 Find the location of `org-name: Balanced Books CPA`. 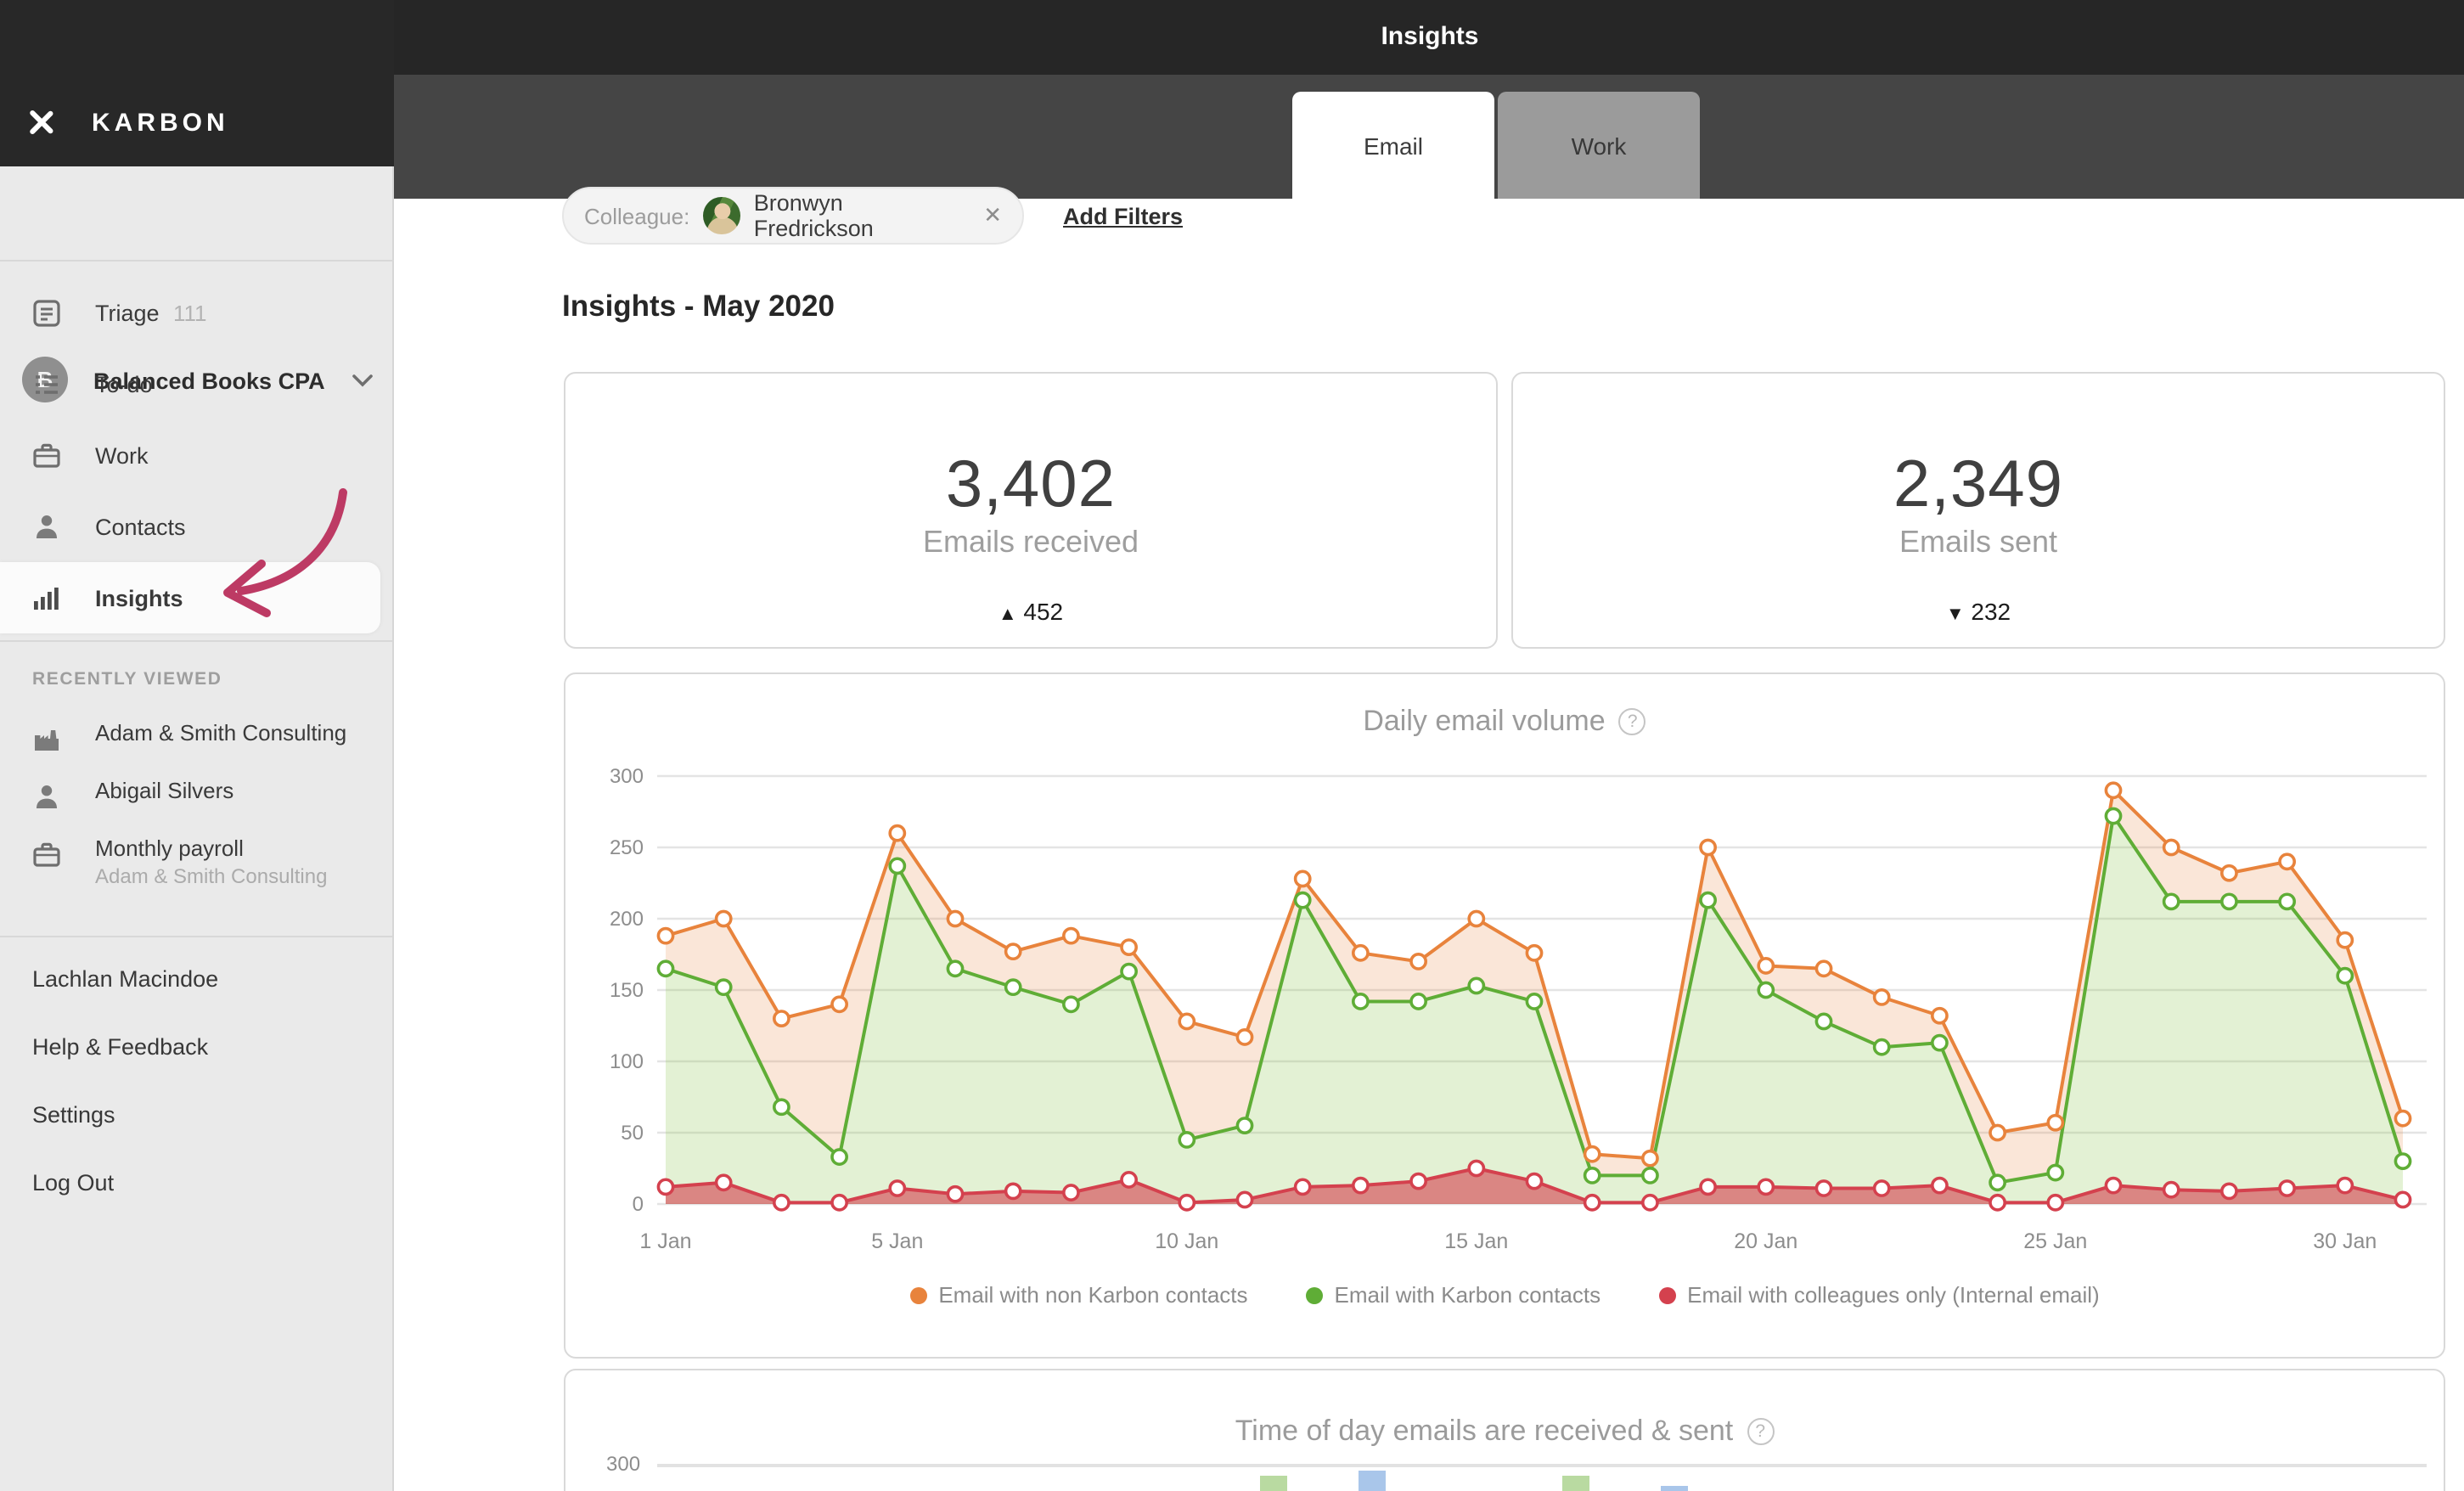

org-name: Balanced Books CPA is located at coordinates (209, 382).